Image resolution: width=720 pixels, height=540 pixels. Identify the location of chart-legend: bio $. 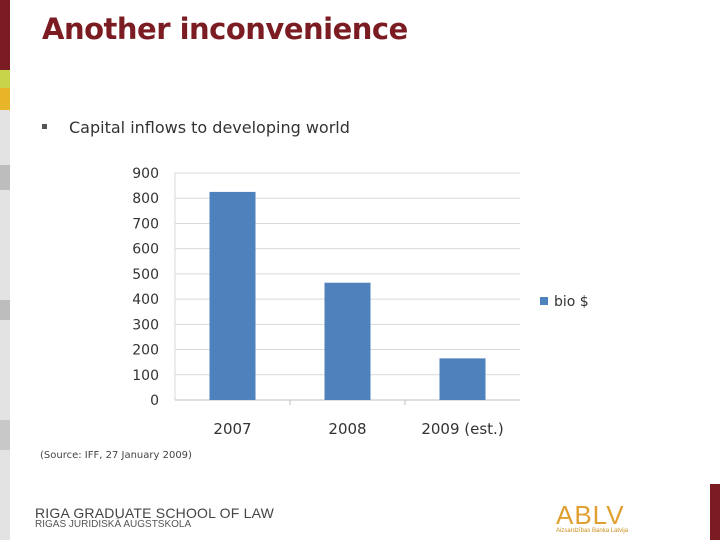
(564, 302).